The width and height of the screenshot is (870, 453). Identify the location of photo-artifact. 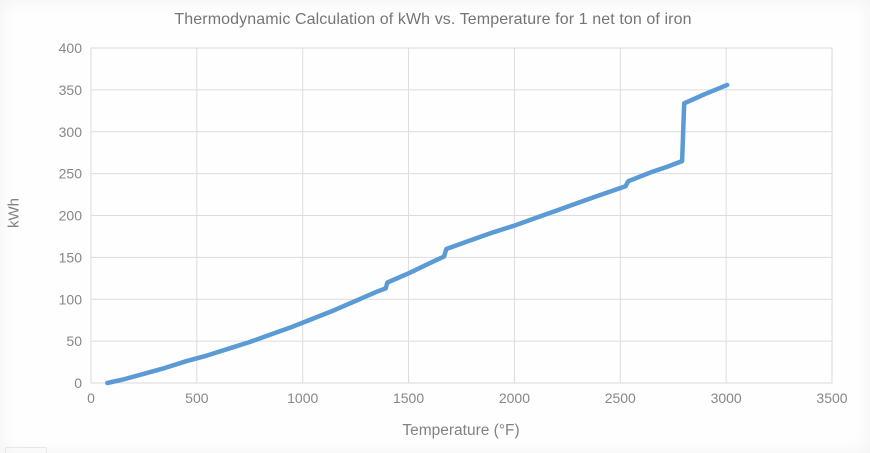
(26, 450).